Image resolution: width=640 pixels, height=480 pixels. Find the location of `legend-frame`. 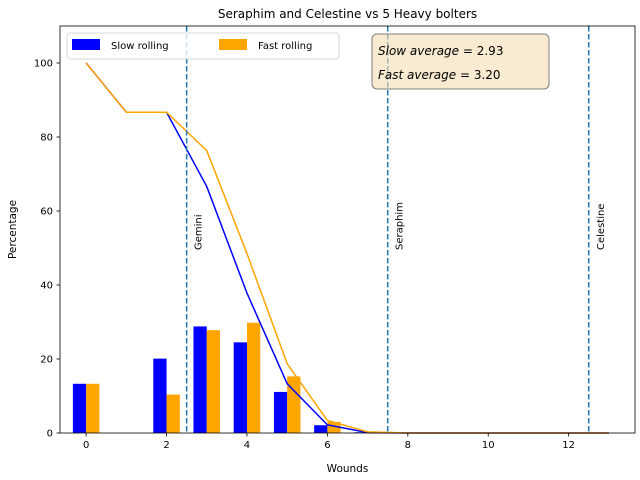

legend-frame is located at coordinates (203, 46).